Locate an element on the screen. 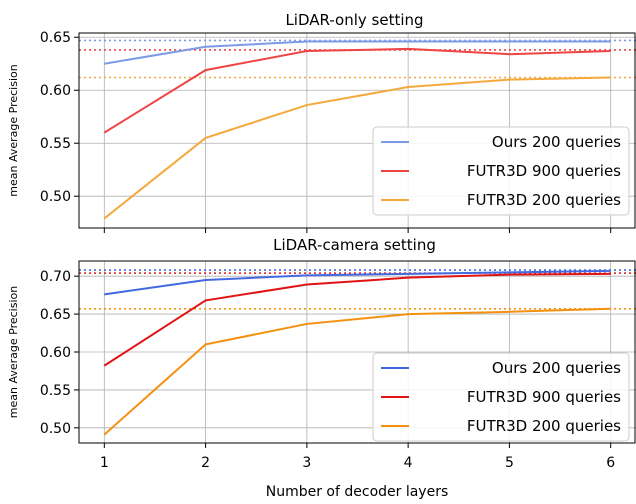 The width and height of the screenshot is (636, 504). series-line is located at coordinates (357, 91).